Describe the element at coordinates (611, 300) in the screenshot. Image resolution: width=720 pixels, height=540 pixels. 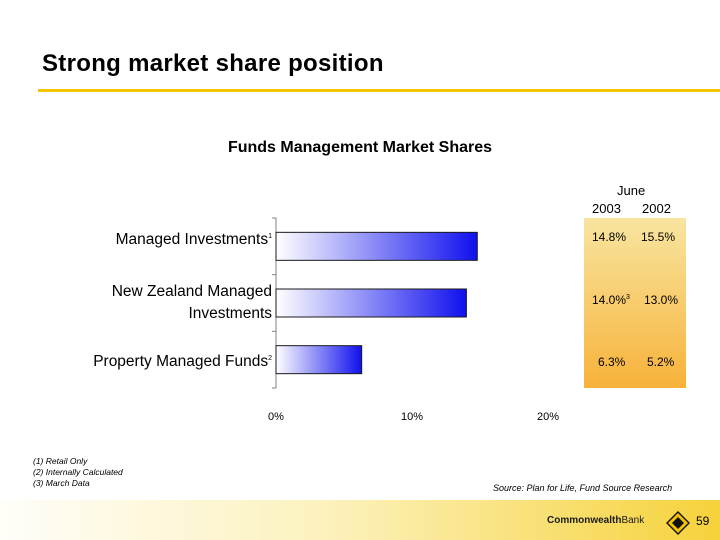
I see `value-2003-row-2: 14.0%3` at that location.